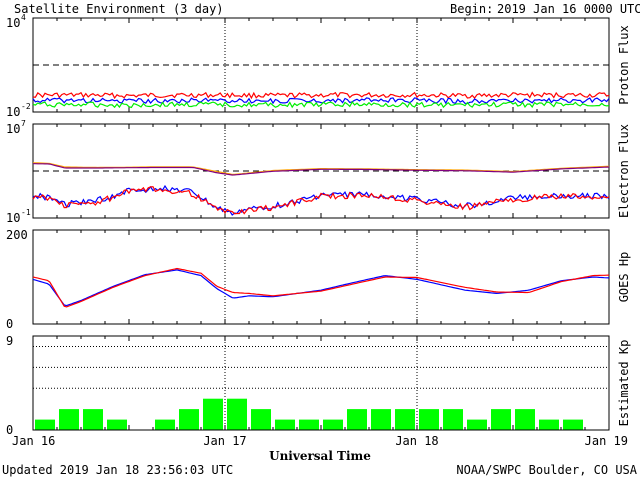 This screenshot has width=640, height=480. Describe the element at coordinates (23, 17) in the screenshot. I see `y-tick-exponent-top-proton: 4` at that location.